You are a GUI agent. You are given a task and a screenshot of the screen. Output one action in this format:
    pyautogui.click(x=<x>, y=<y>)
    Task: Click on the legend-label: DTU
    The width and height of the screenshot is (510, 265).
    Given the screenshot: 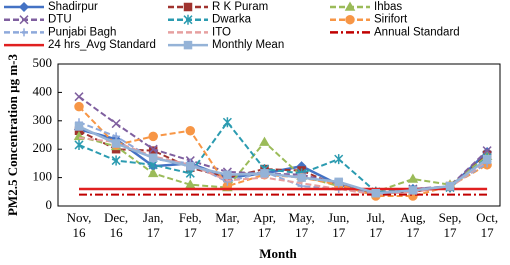 What is the action you would take?
    pyautogui.click(x=60, y=20)
    